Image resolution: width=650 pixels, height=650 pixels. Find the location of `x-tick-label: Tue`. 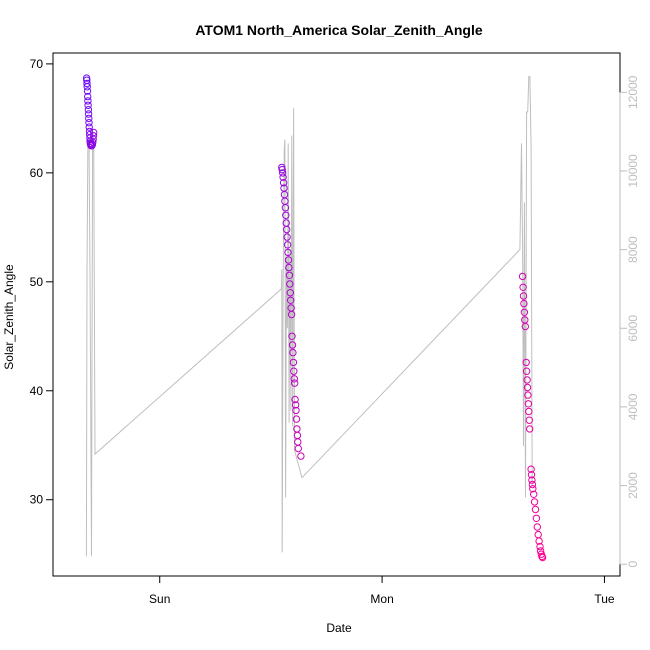

x-tick-label: Tue is located at coordinates (604, 599).